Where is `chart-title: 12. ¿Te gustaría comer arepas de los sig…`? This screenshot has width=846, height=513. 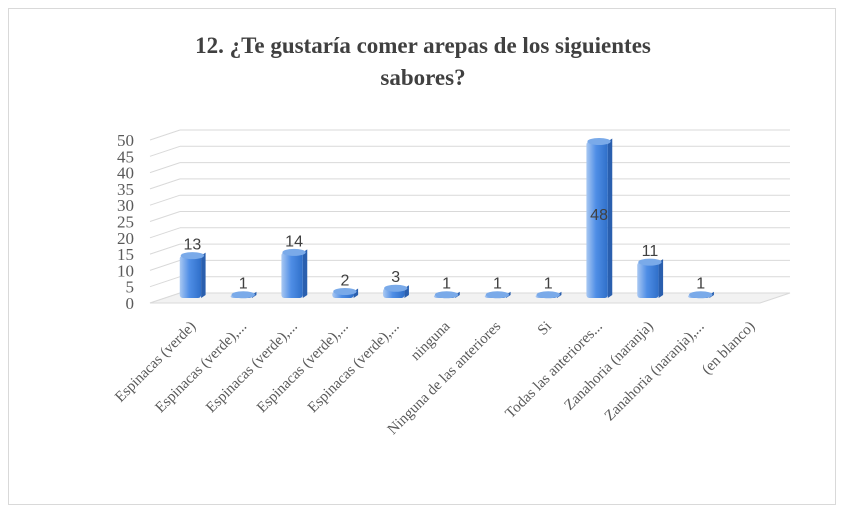
chart-title: 12. ¿Te gustaría comer arepas de los sig… is located at coordinates (423, 62).